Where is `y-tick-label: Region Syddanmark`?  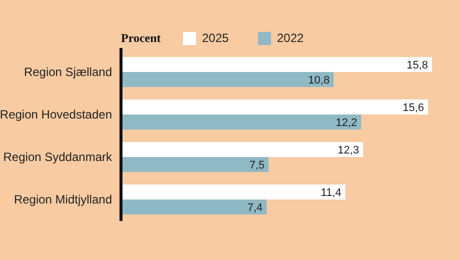 y-tick-label: Region Syddanmark is located at coordinates (58, 157).